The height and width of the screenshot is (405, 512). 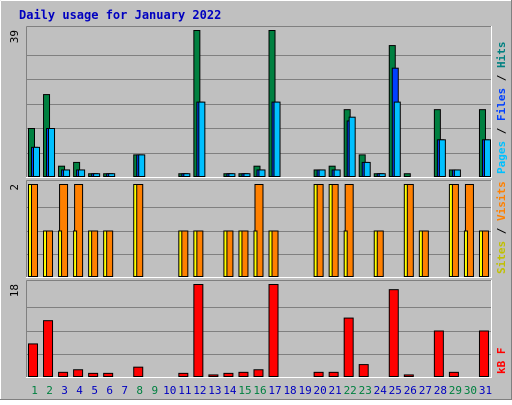 What do you see at coordinates (501, 234) in the screenshot?
I see `legend-entry-visits-1: /` at bounding box center [501, 234].